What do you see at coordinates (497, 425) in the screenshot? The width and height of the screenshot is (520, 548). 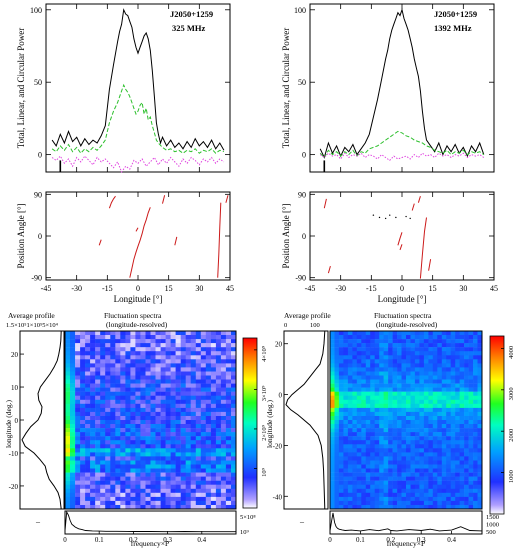 I see `fluct-right-colorbar` at bounding box center [497, 425].